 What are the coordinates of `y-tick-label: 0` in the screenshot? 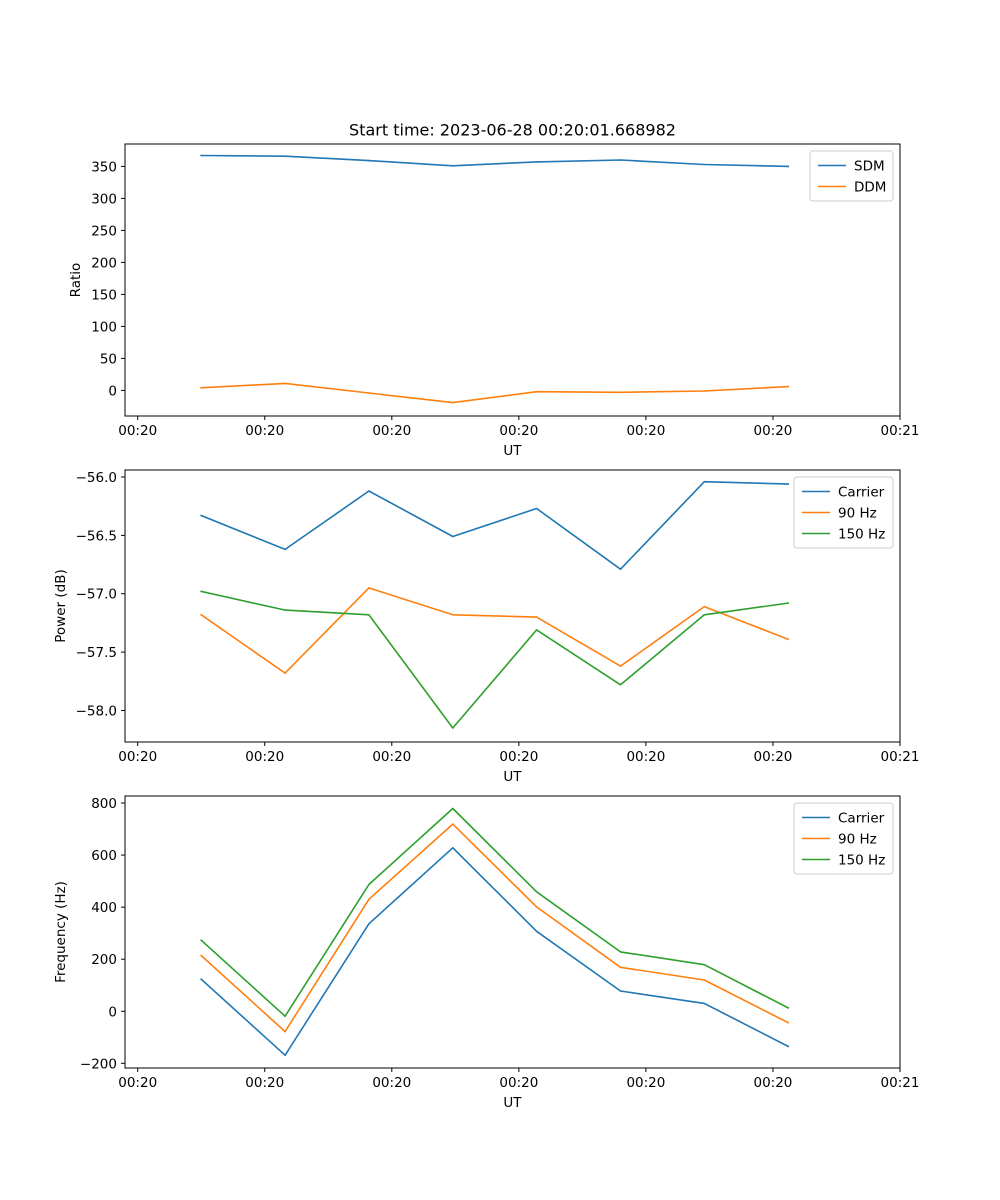 It's located at (112, 1012).